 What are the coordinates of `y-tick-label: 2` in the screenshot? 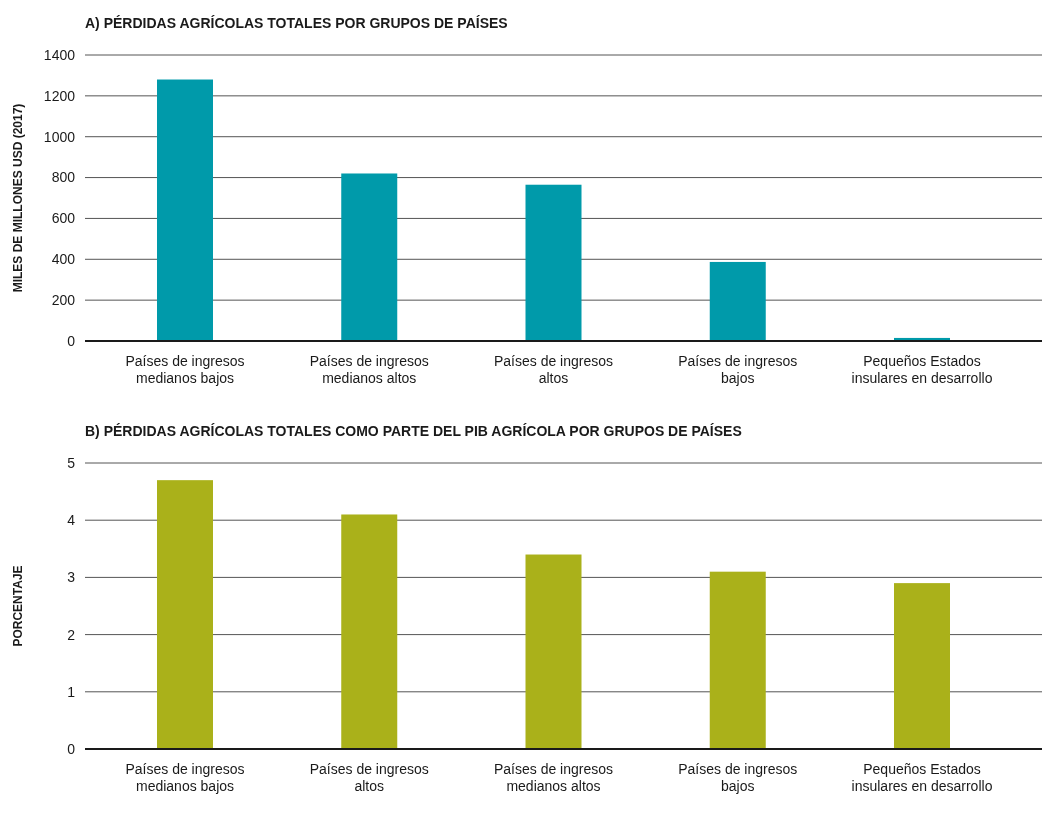 It's located at (71, 634).